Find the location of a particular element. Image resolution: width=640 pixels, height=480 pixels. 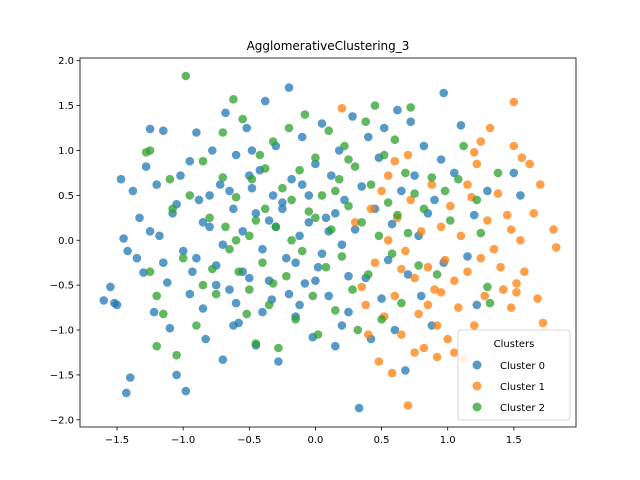

y-tick-label: 1.0 is located at coordinates (66, 151).